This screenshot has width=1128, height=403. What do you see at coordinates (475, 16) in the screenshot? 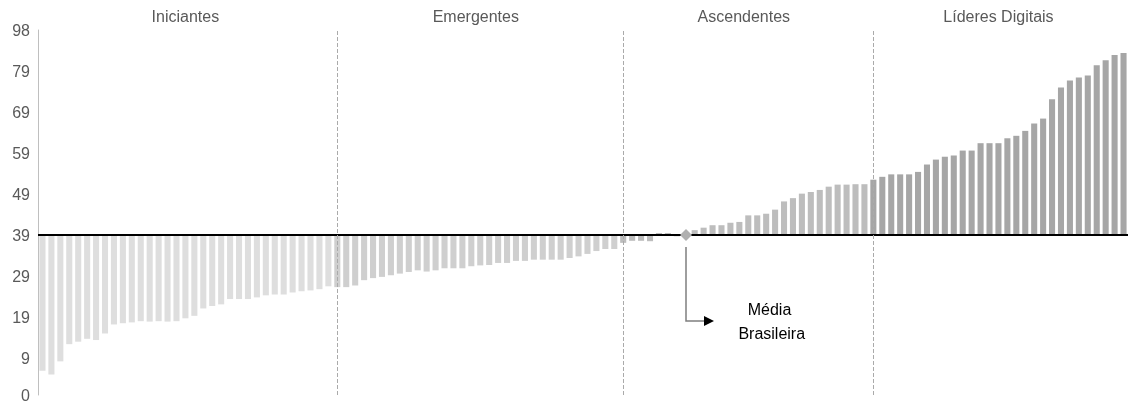
I see `text: Emergentes` at bounding box center [475, 16].